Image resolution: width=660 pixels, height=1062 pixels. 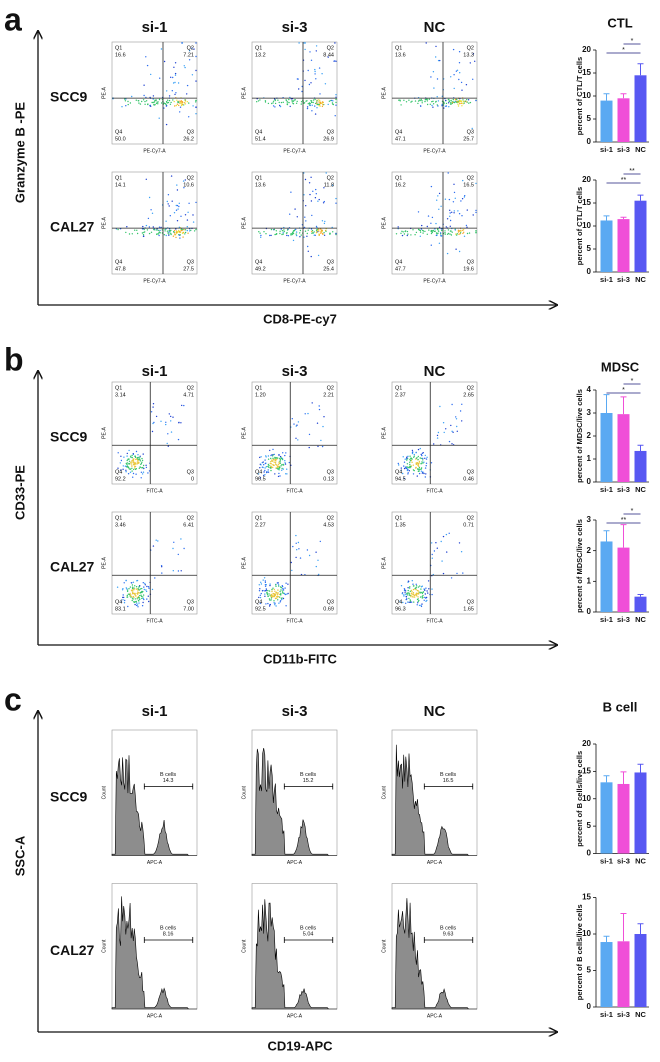 I want to click on y-tick-label: 0, so click(x=589, y=481).